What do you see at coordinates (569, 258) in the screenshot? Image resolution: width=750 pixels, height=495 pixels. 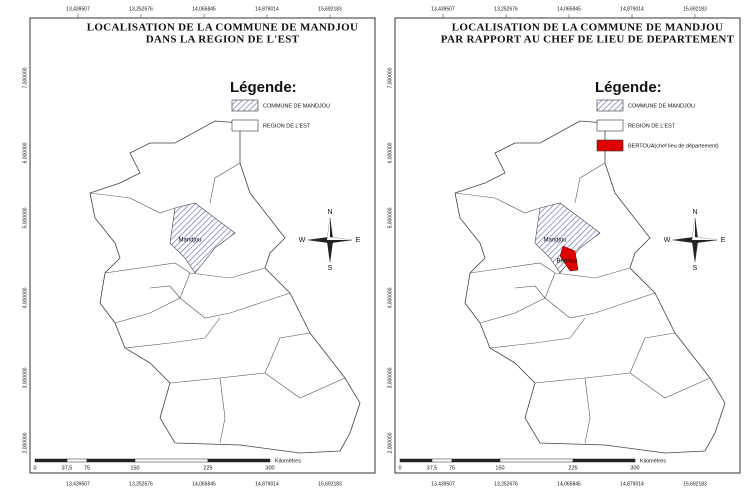 I see `bertoua-area` at bounding box center [569, 258].